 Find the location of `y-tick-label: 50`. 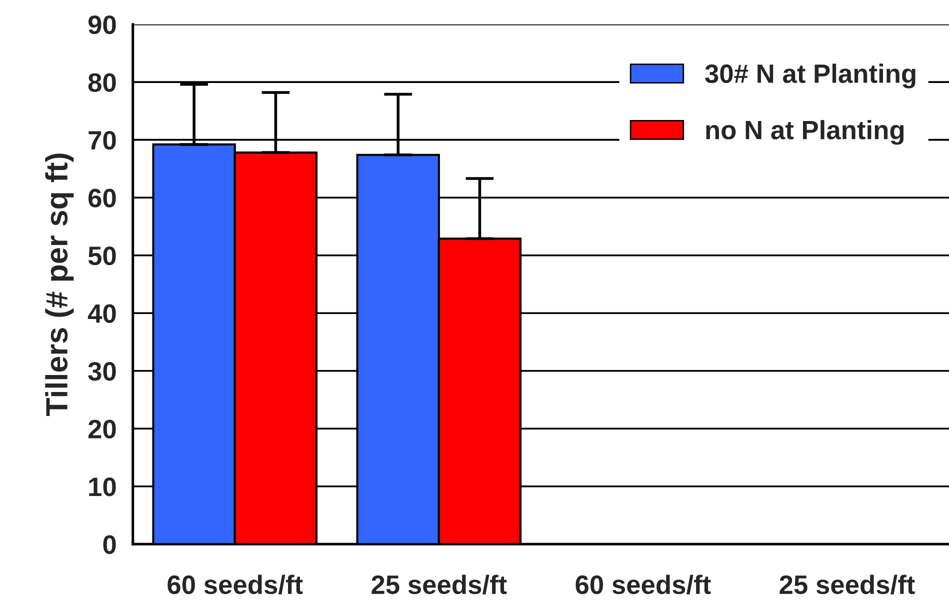

y-tick-label: 50 is located at coordinates (102, 256).